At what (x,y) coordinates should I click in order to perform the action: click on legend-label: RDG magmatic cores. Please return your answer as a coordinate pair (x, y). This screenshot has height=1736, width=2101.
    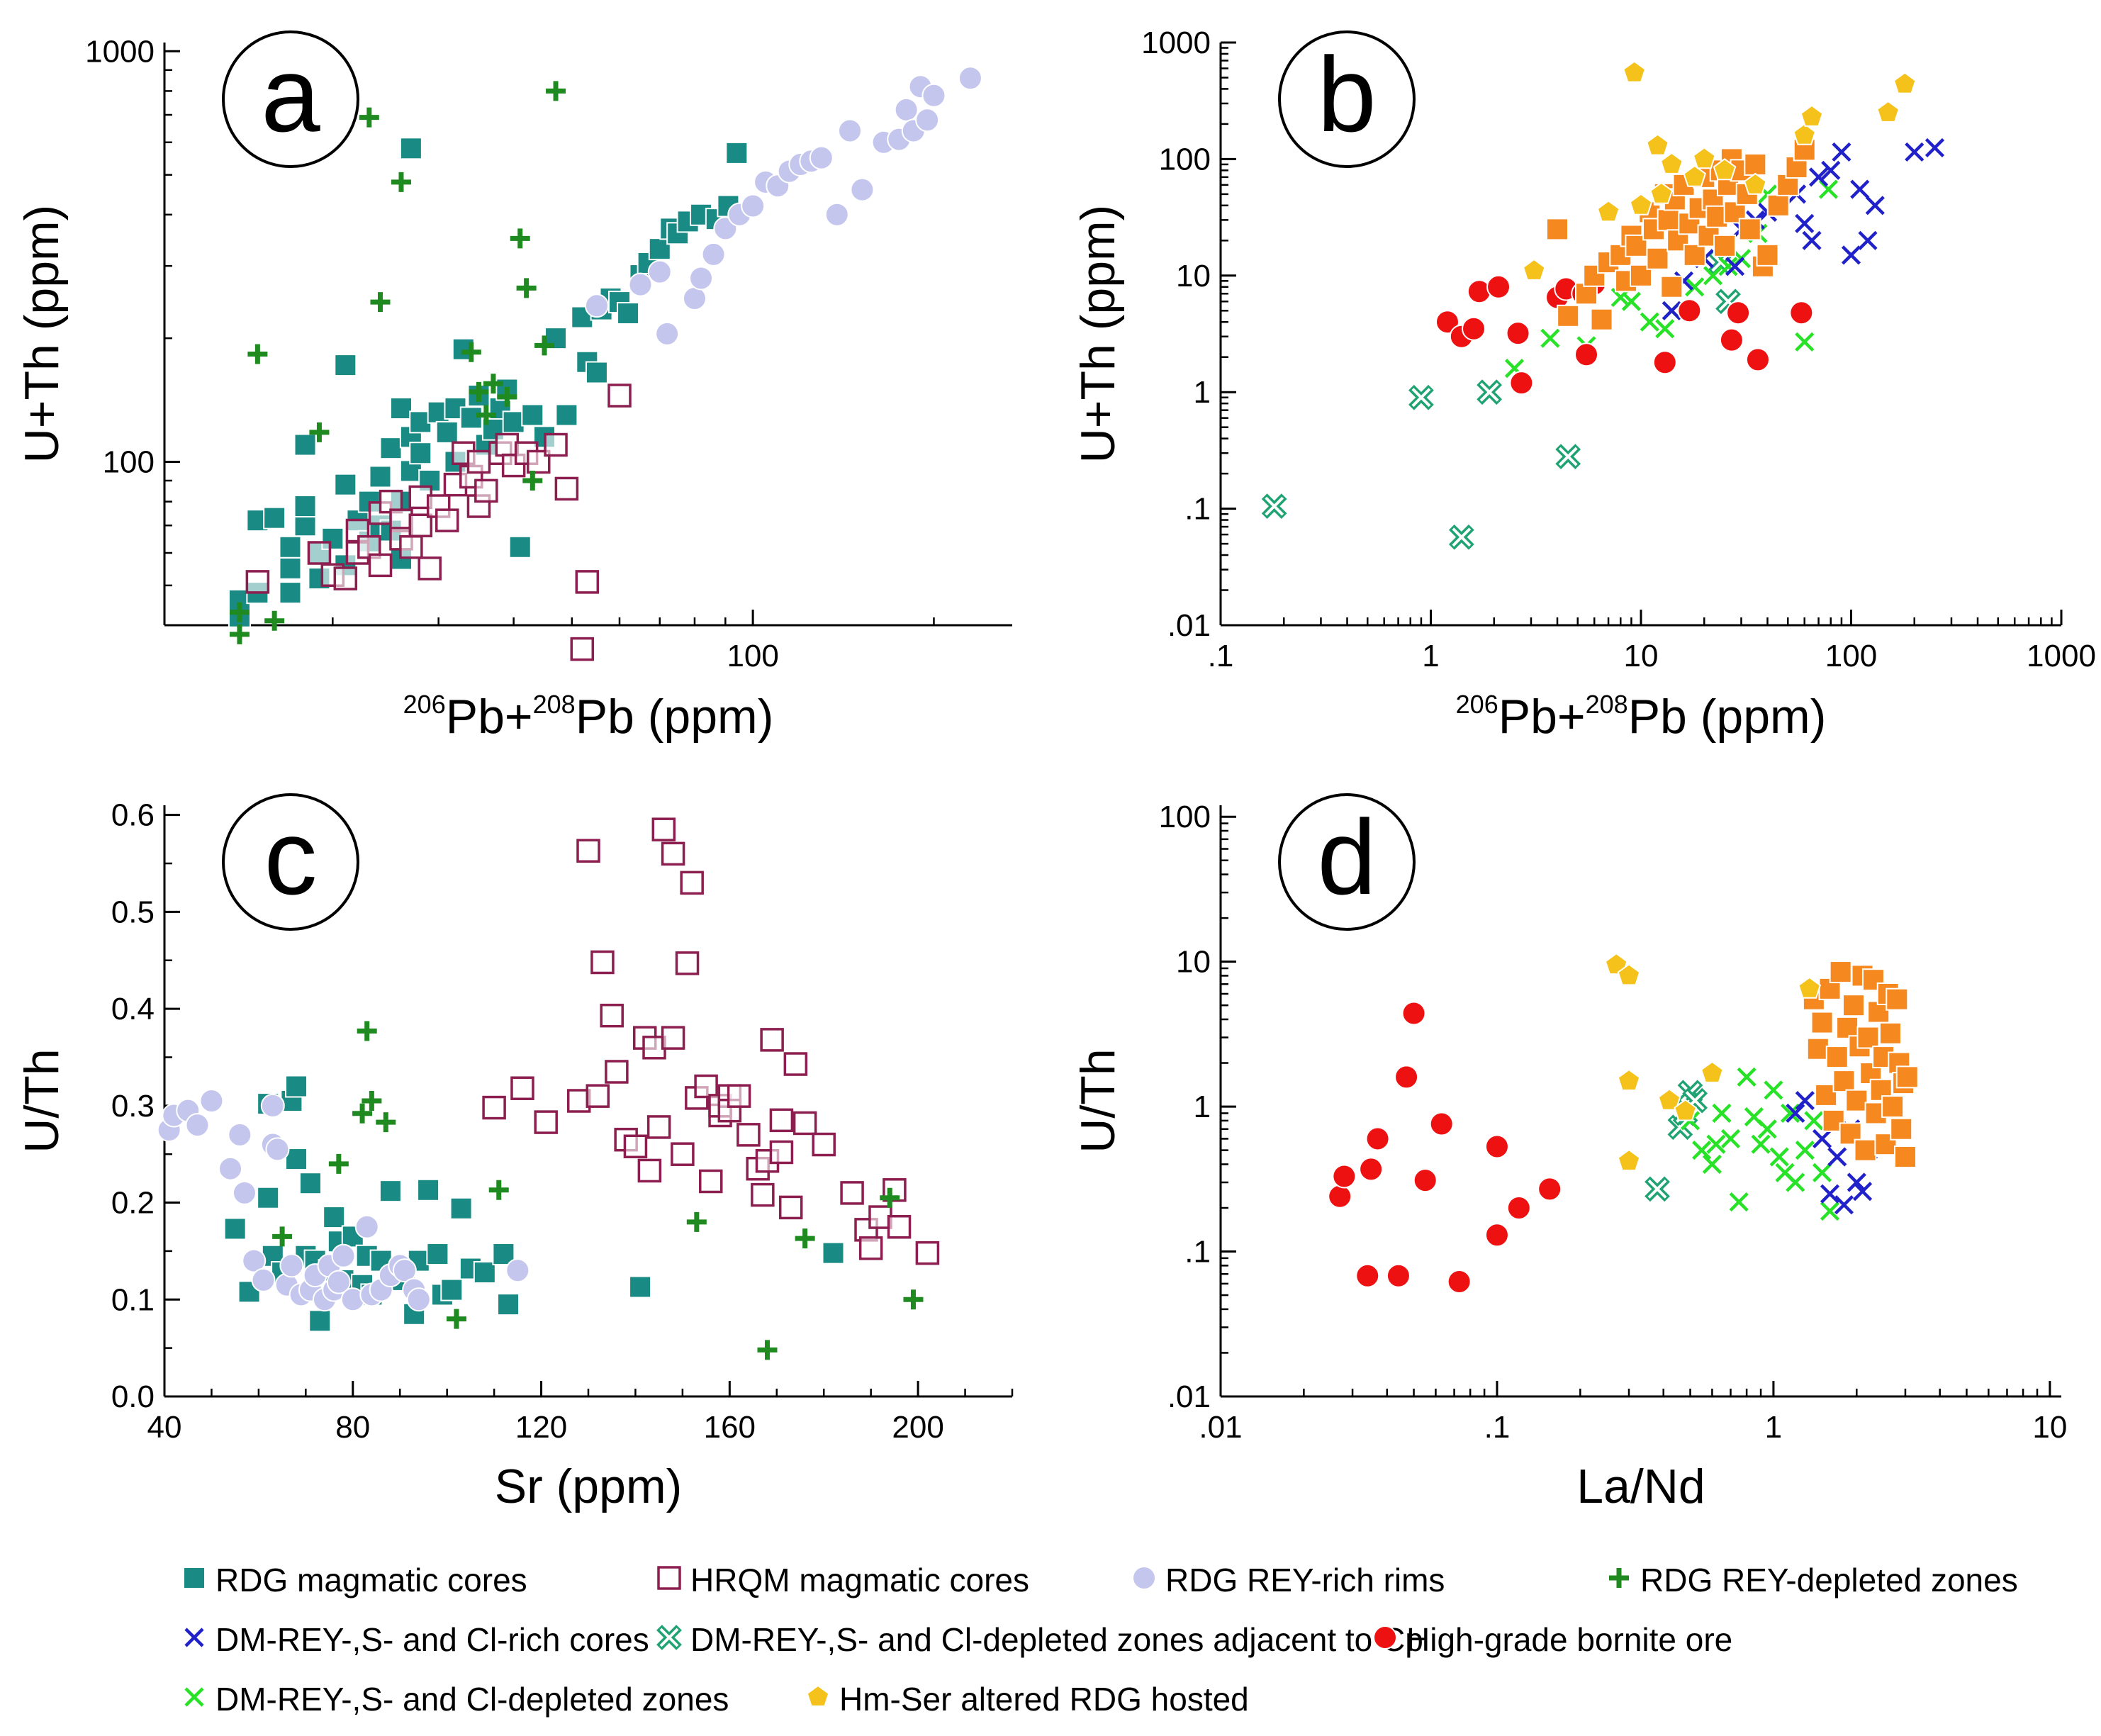
    Looking at the image, I should click on (371, 1580).